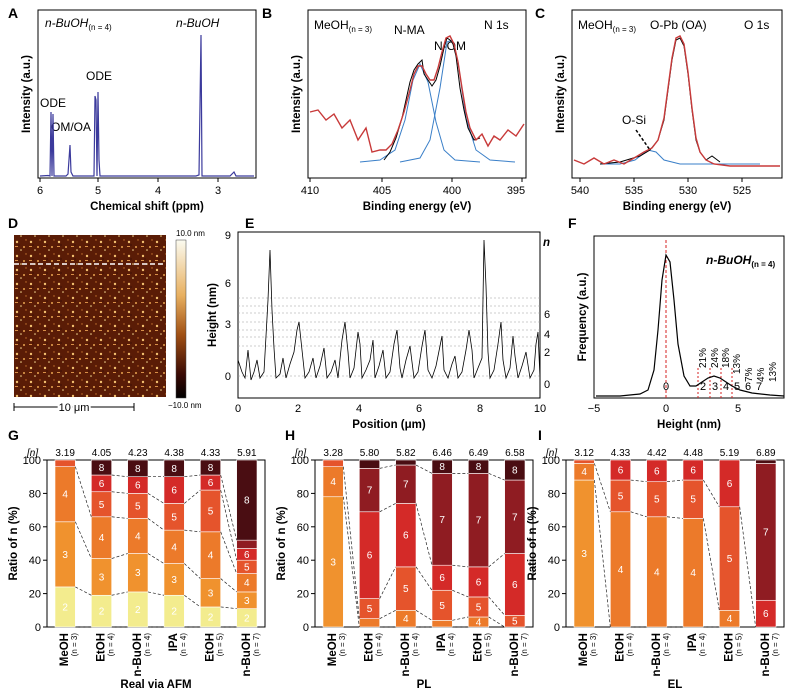 This screenshot has height=694, width=795. I want to click on mean-n-label: 3.12, so click(584, 453).